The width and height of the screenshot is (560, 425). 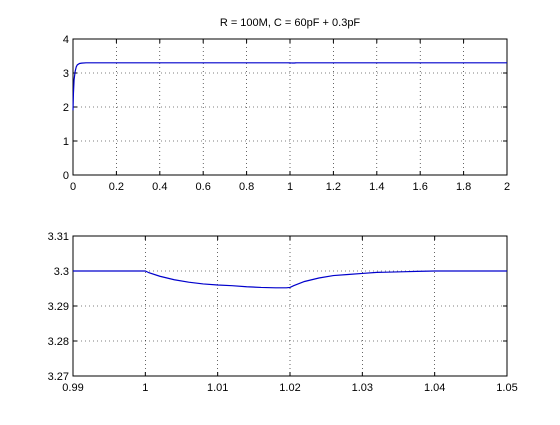 I want to click on top-y-tick-label: 0, so click(x=66, y=176).